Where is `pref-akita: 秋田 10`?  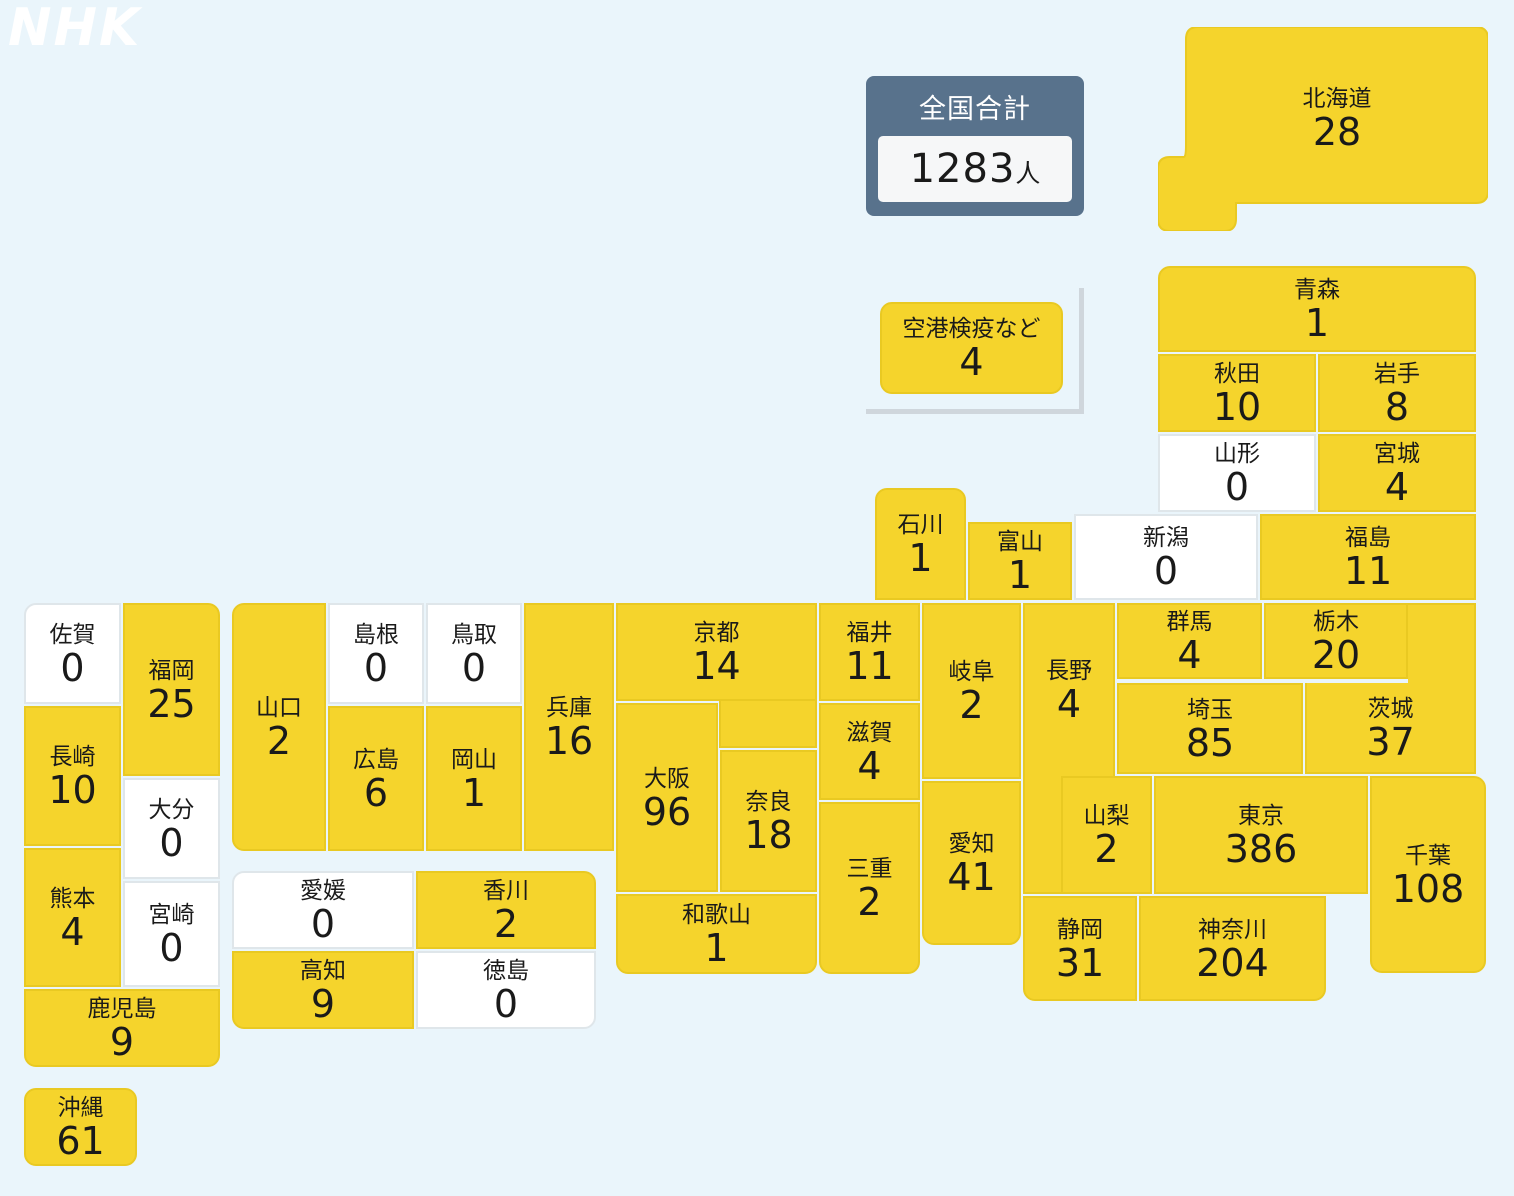
pref-akita: 秋田 10 is located at coordinates (1237, 393).